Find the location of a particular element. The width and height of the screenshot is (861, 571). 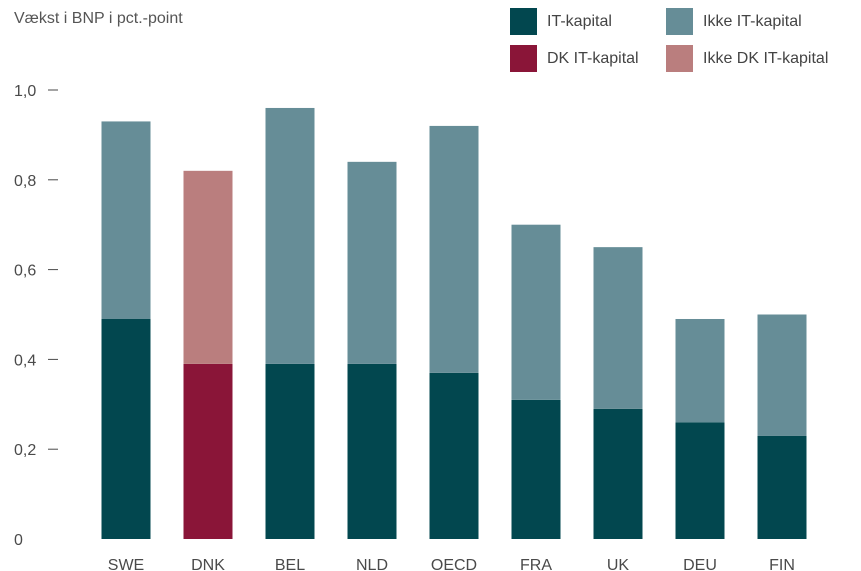

x-tick-label: DNK is located at coordinates (208, 564).